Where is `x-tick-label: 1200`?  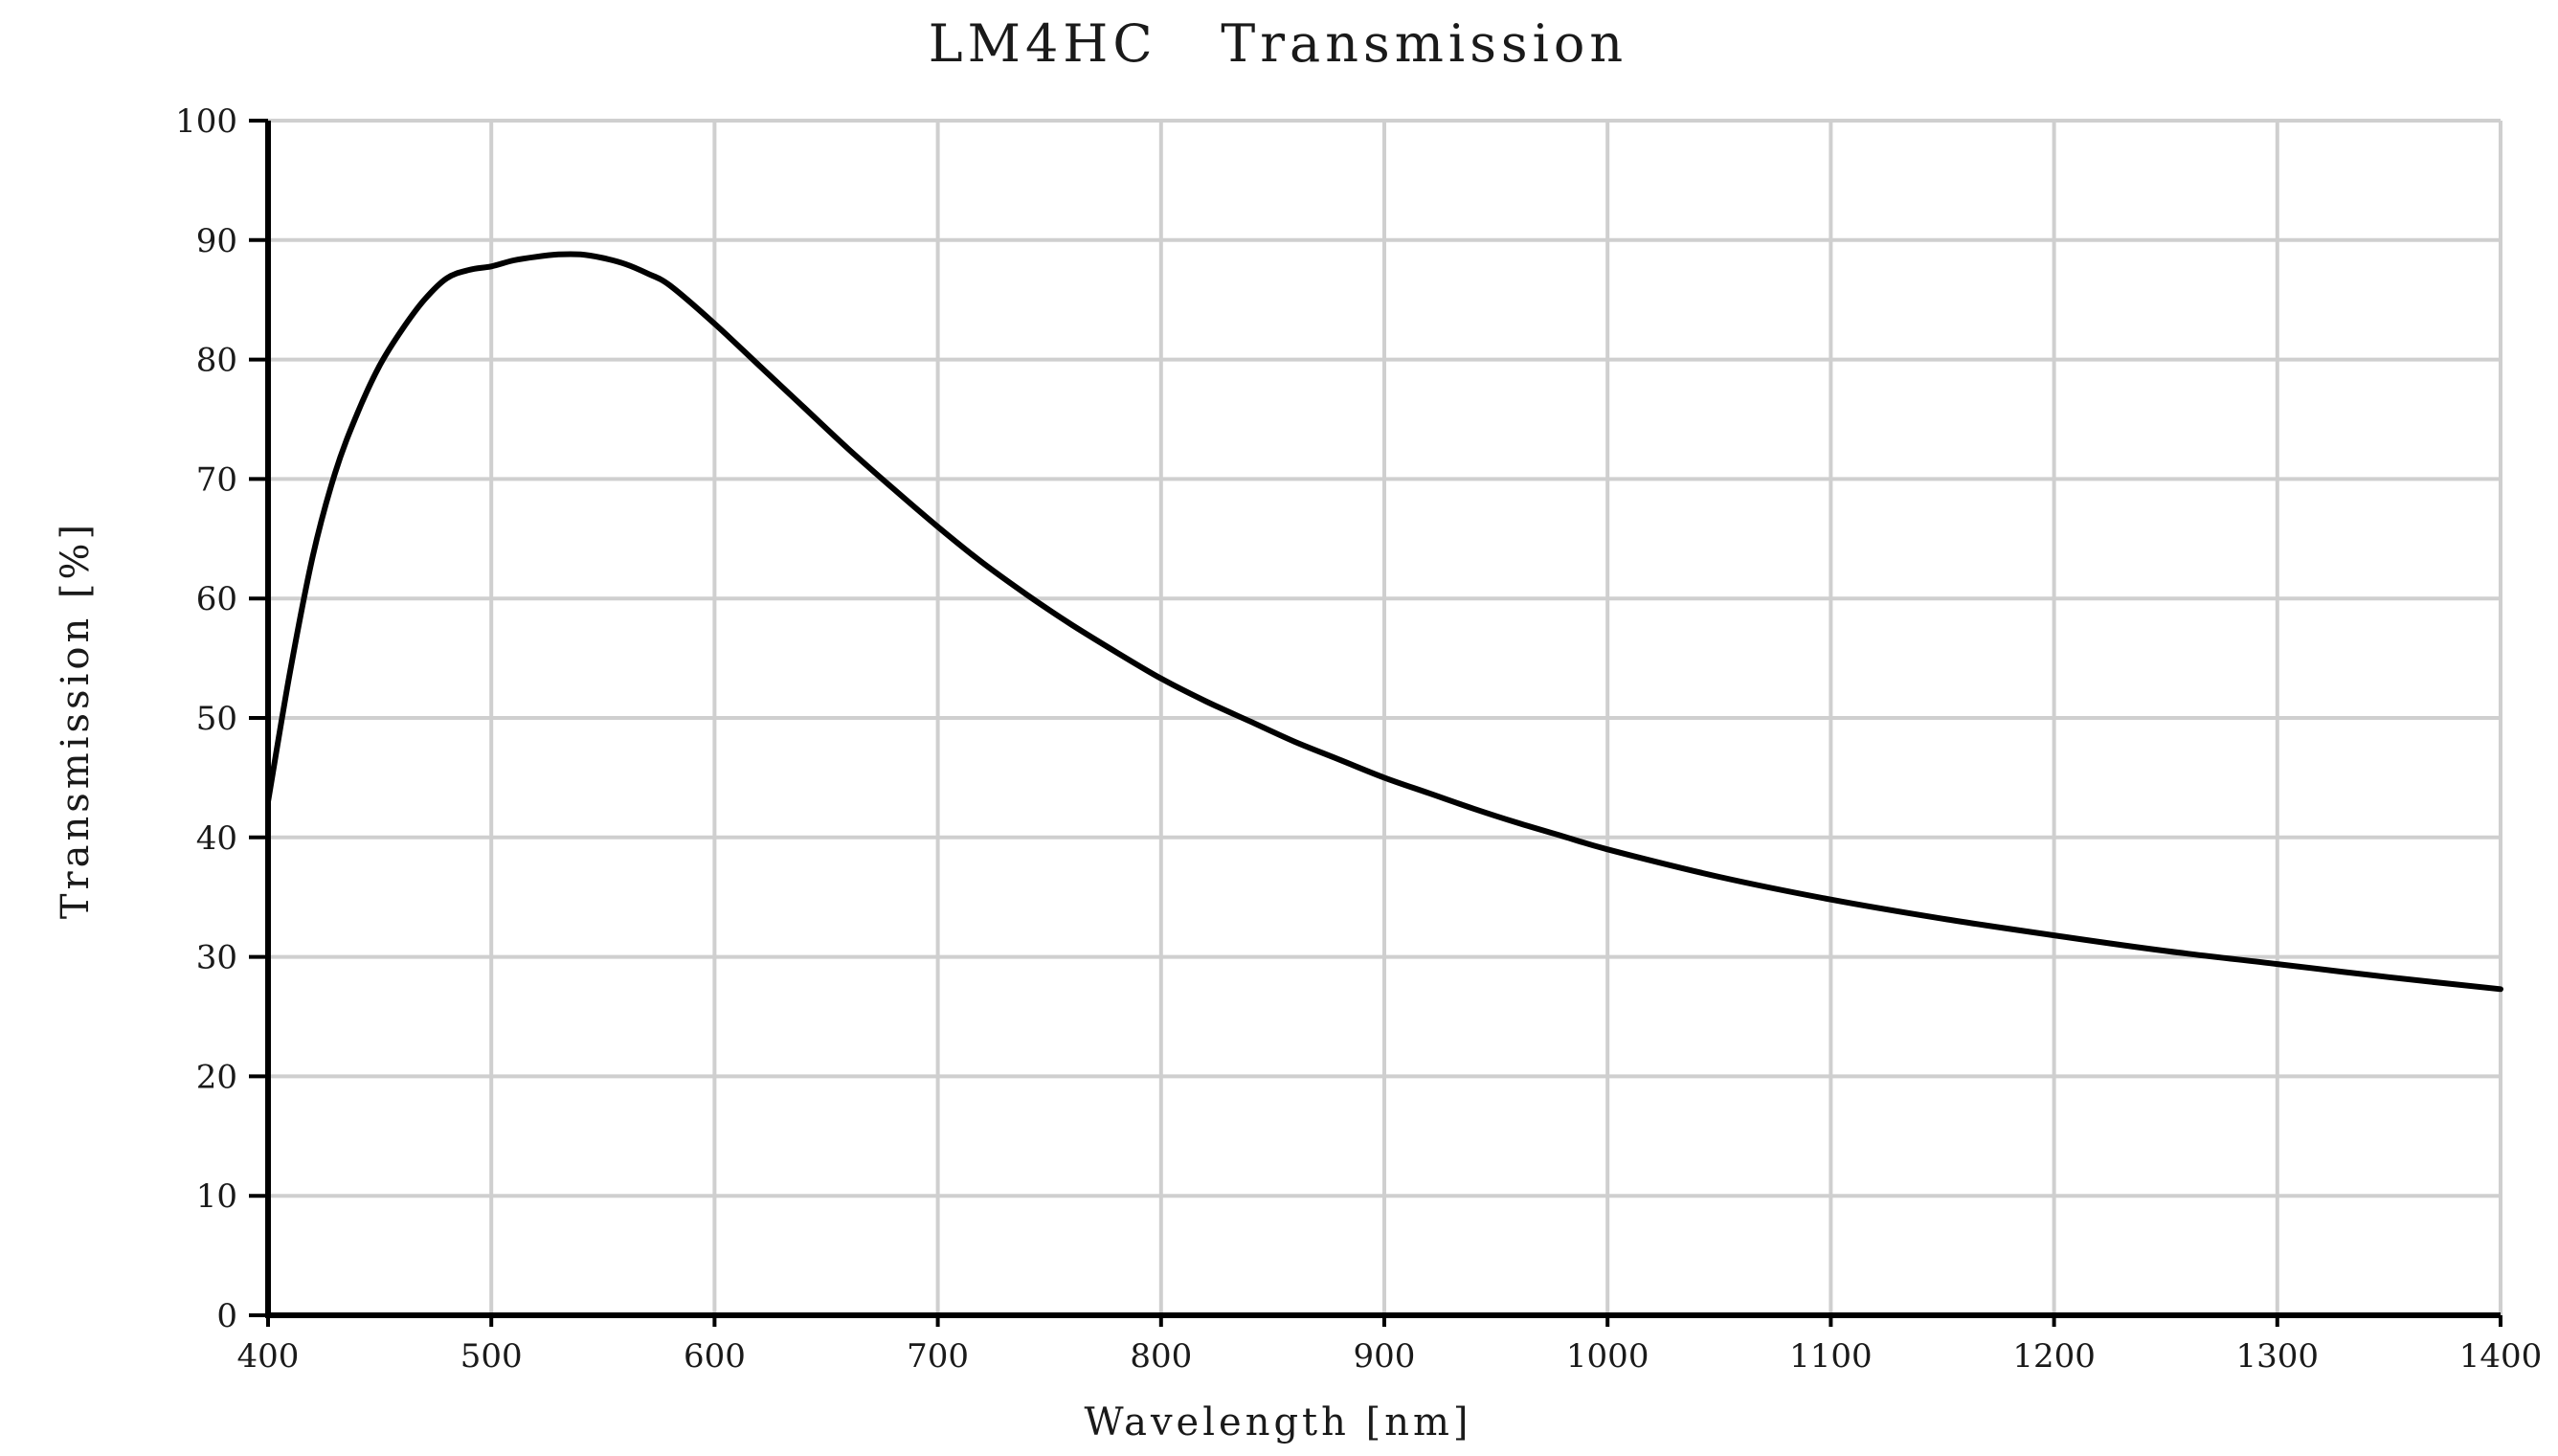
x-tick-label: 1200 is located at coordinates (2054, 1357).